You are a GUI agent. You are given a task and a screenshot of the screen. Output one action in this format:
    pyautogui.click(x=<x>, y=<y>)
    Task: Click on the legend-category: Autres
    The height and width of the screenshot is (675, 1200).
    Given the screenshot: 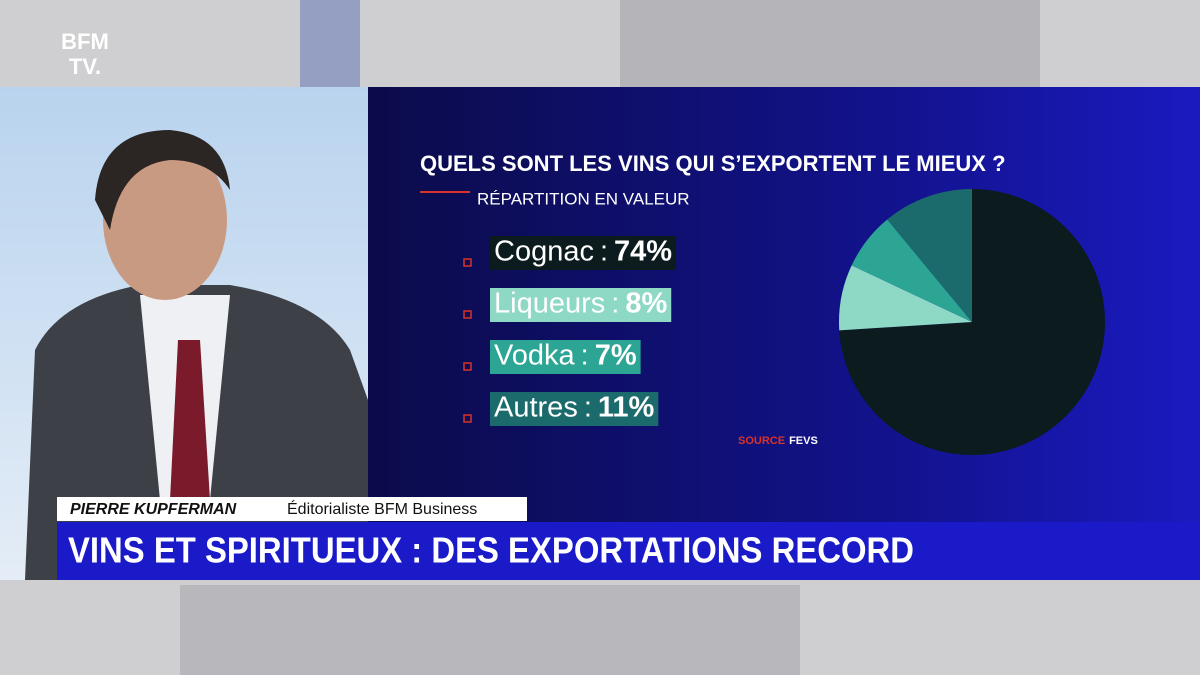 What is the action you would take?
    pyautogui.click(x=536, y=408)
    